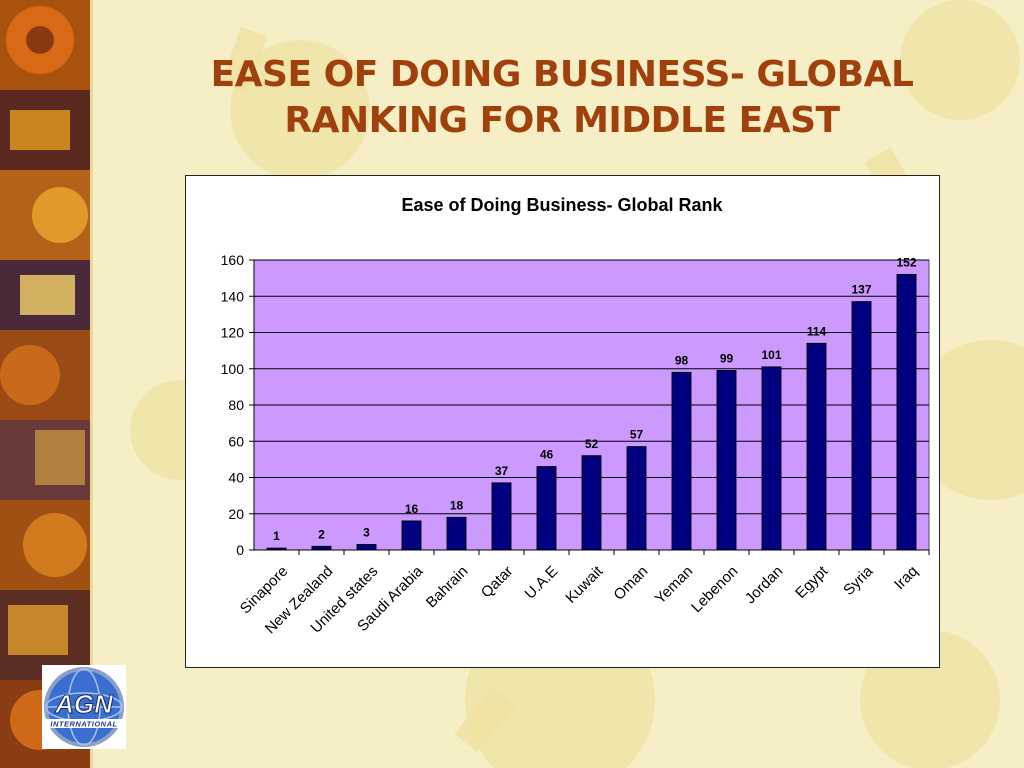 The image size is (1024, 768). Describe the element at coordinates (714, 589) in the screenshot. I see `x-tick-label: Lebenon` at that location.